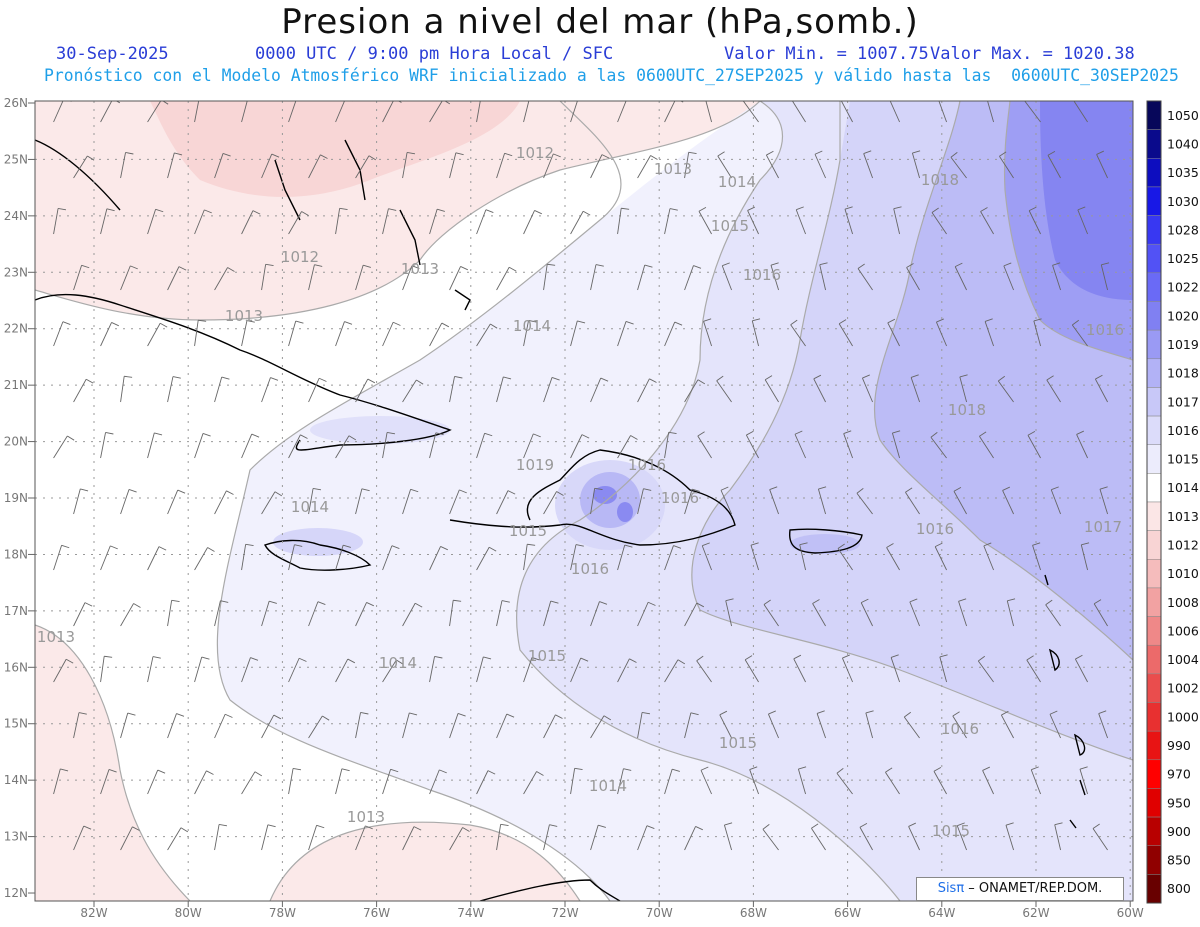  Describe the element at coordinates (659, 913) in the screenshot. I see `lon-label: 70W` at that location.